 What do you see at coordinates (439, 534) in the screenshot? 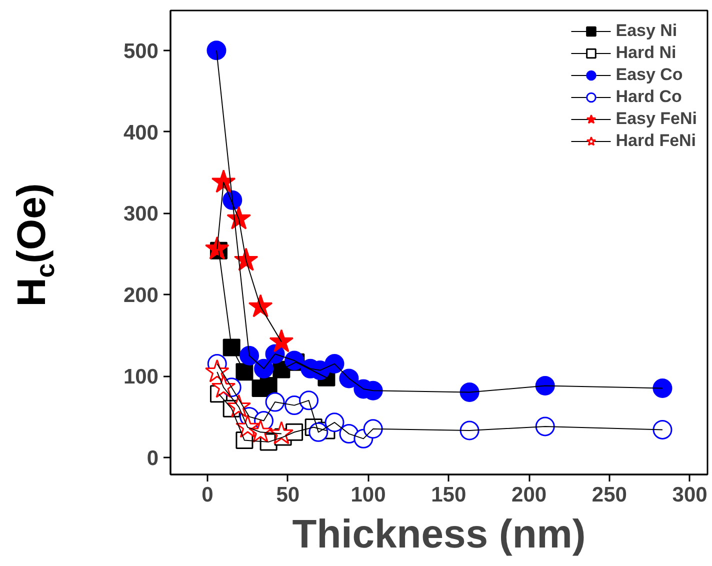
I see `x-axis-title: Thickness (nm)` at bounding box center [439, 534].